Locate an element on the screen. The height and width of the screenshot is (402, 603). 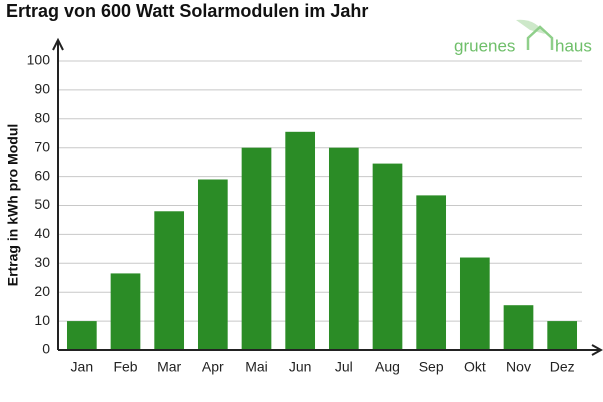
x-tick-label: Apr is located at coordinates (213, 367).